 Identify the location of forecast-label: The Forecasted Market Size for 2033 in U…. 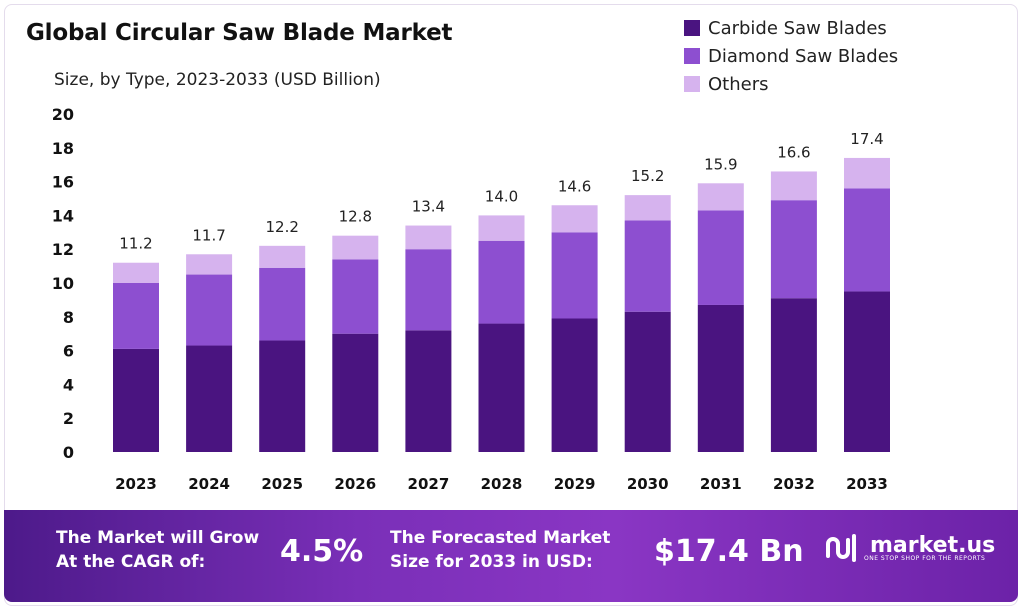
(500, 550).